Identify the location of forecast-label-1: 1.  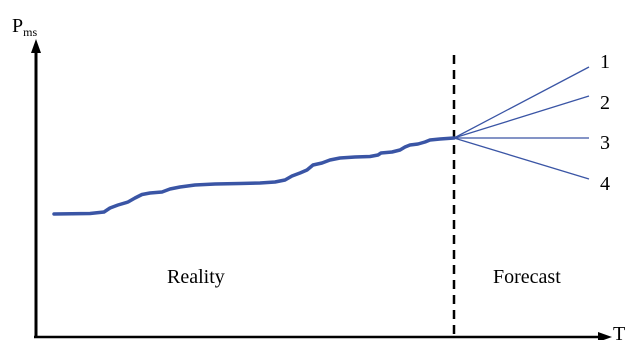
(605, 62).